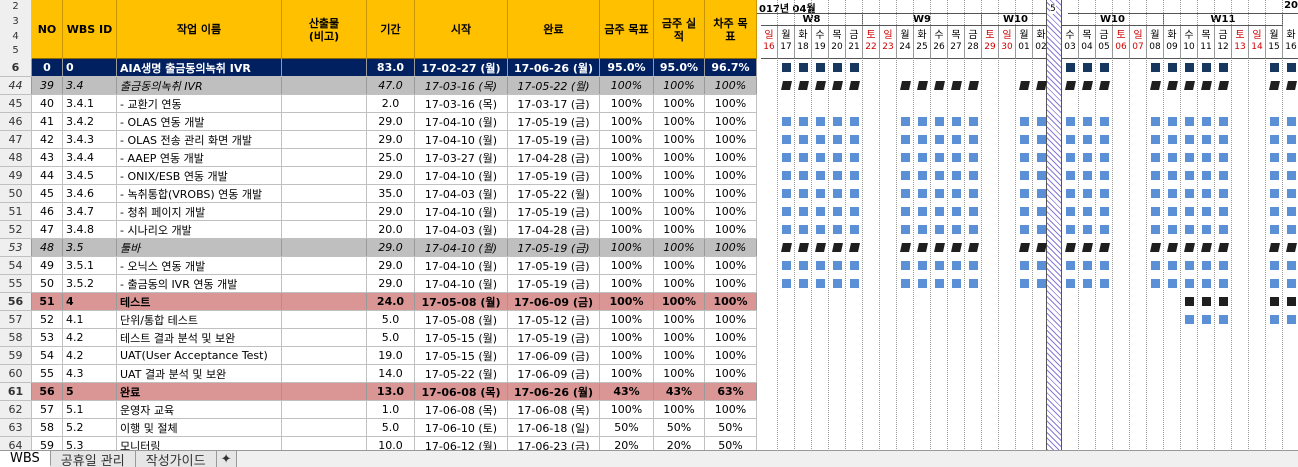 This screenshot has width=1298, height=467. I want to click on cell-no: 54, so click(47, 355).